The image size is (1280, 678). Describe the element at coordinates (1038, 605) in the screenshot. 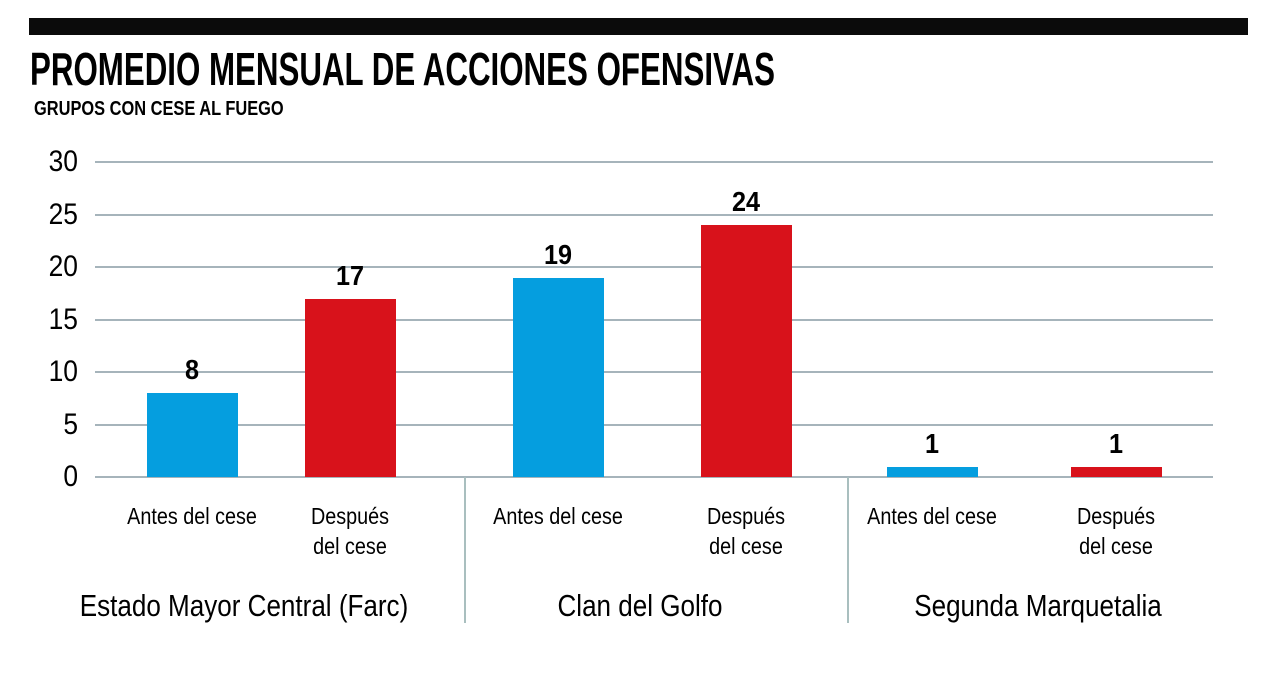

I see `group-label: Segunda Marquetalia` at that location.